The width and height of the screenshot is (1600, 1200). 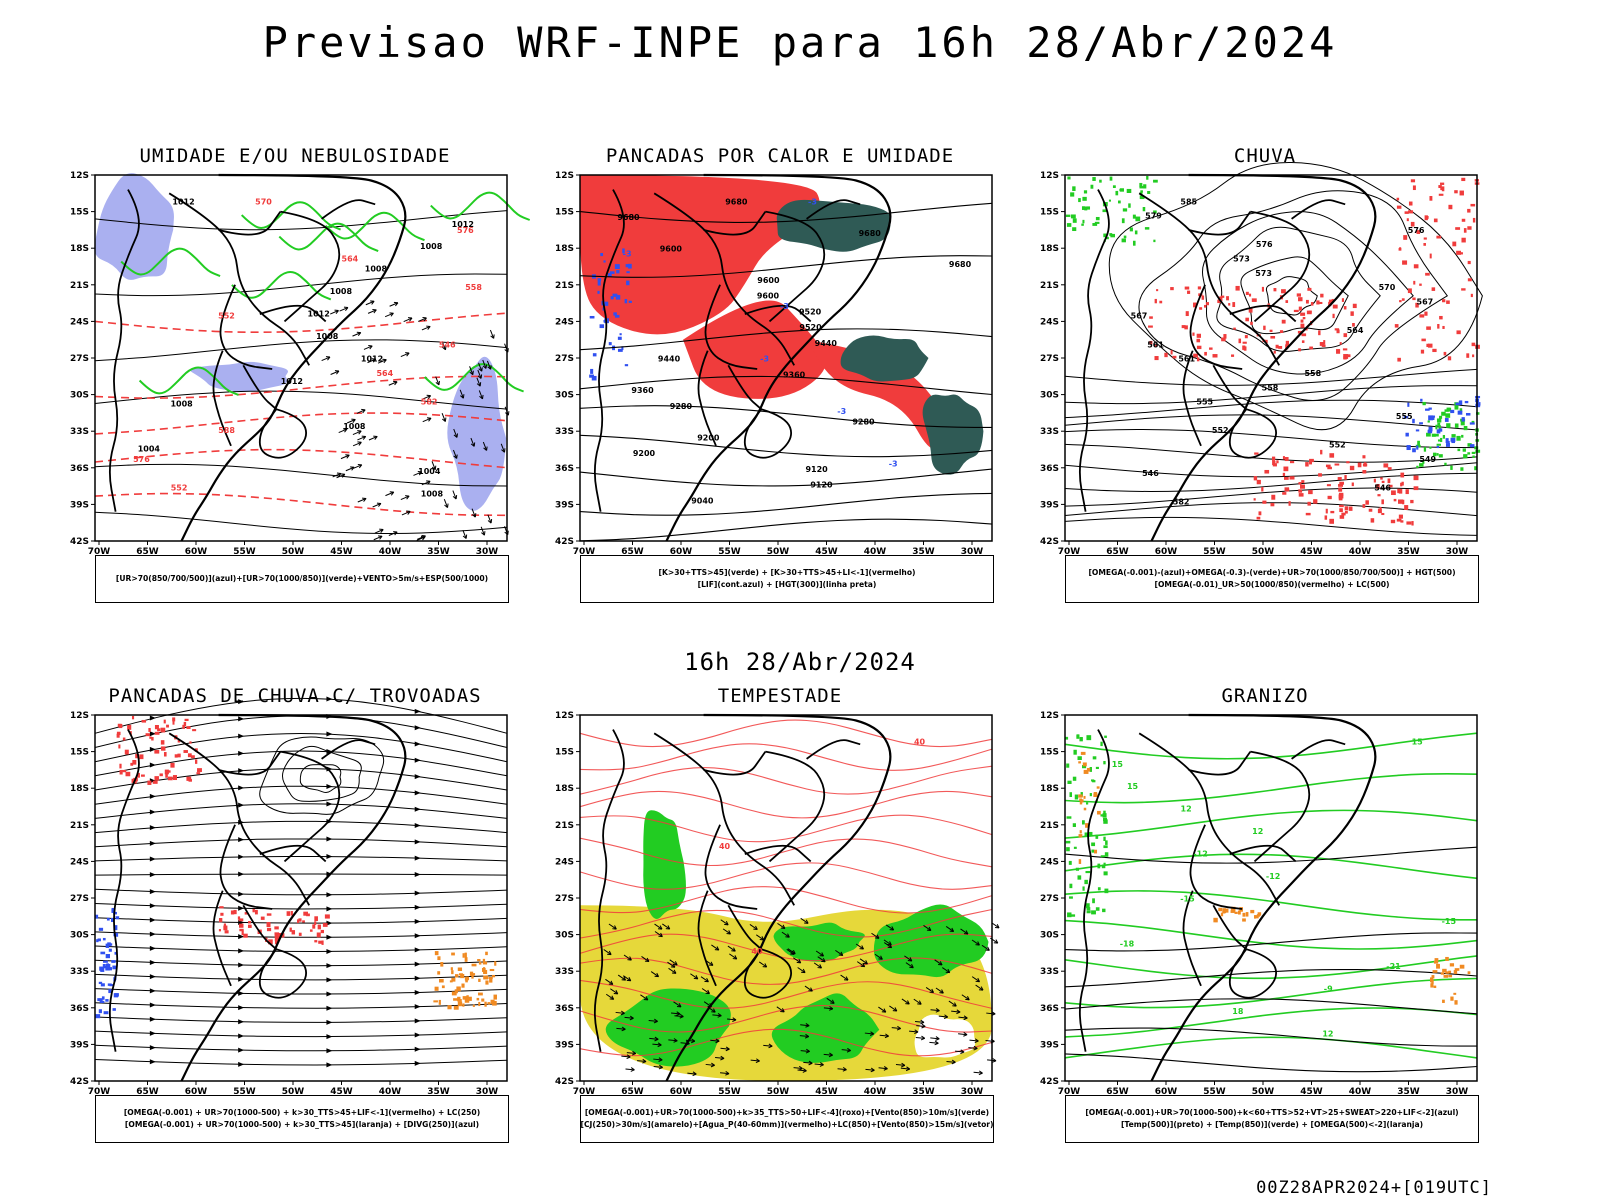 I want to click on lat-tick-label: 18S, so click(x=564, y=249).